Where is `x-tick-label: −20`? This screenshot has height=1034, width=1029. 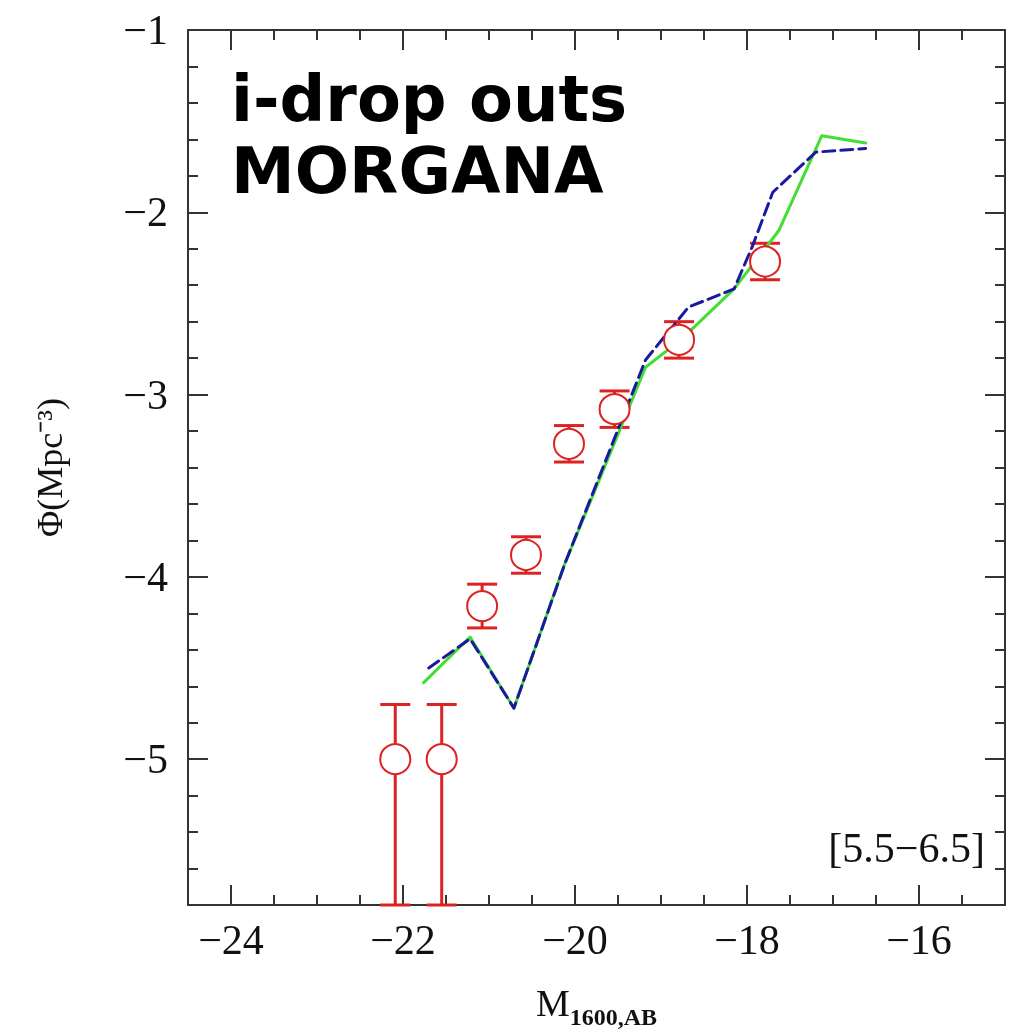 x-tick-label: −20 is located at coordinates (575, 940).